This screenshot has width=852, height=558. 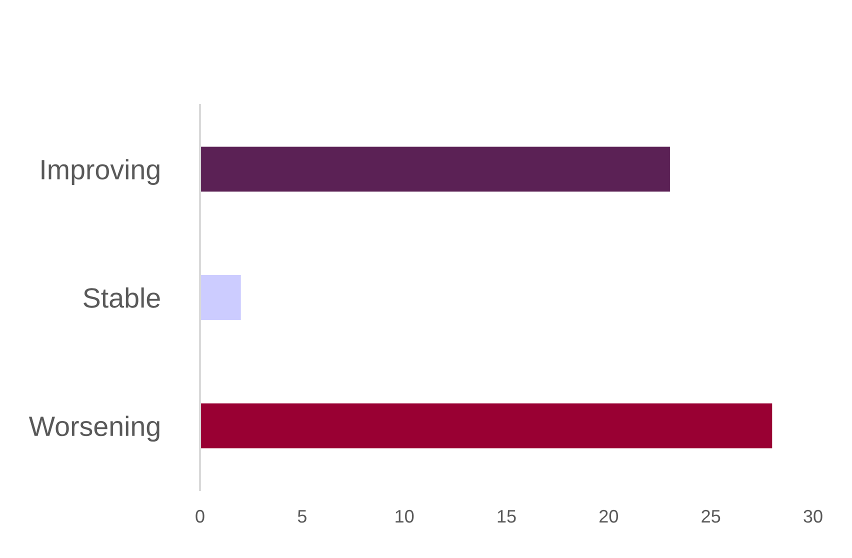 What do you see at coordinates (302, 516) in the screenshot?
I see `x-tick-label: 5` at bounding box center [302, 516].